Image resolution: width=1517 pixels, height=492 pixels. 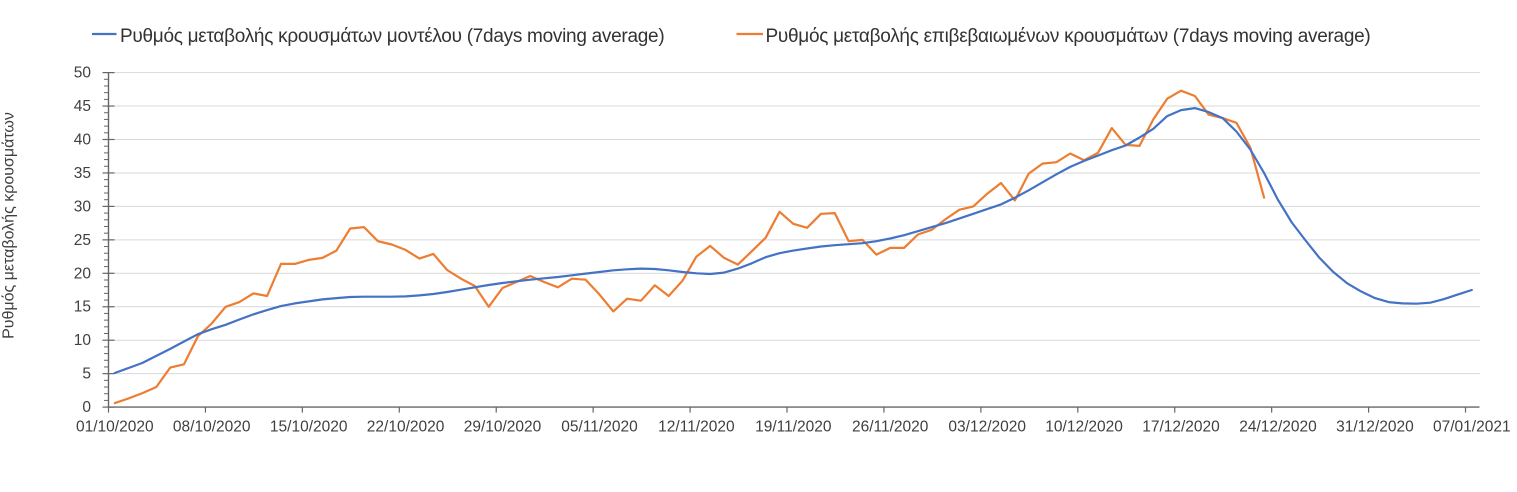 I want to click on svg-text: 01/10/2020, so click(x=115, y=427).